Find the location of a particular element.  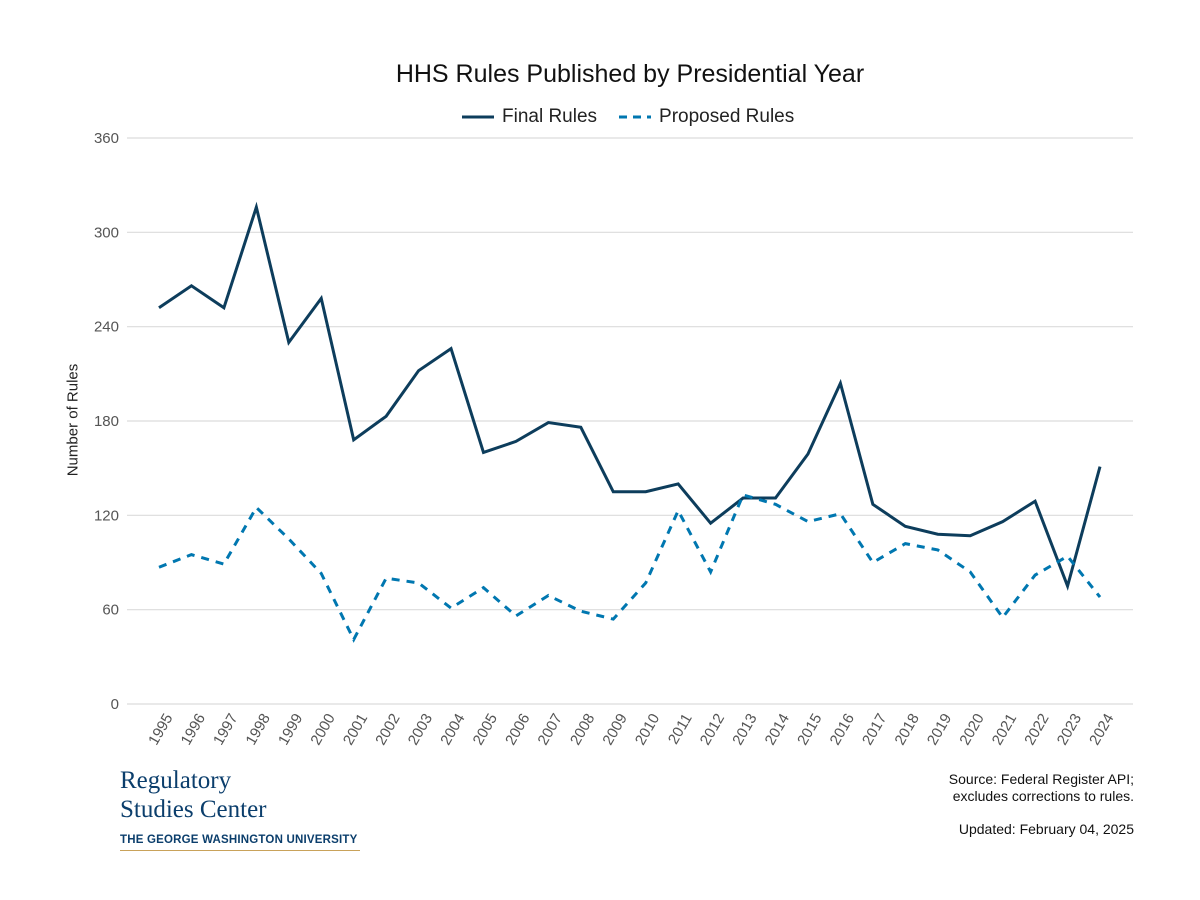

source-line-1: Source: Federal Register API; is located at coordinates (1041, 779).